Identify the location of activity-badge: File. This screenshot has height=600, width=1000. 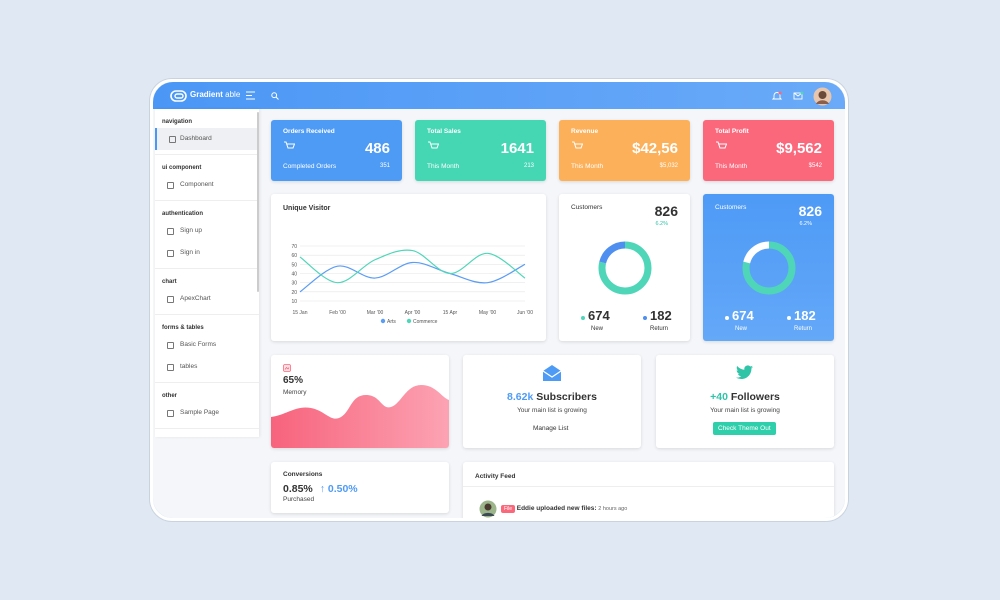
(508, 509).